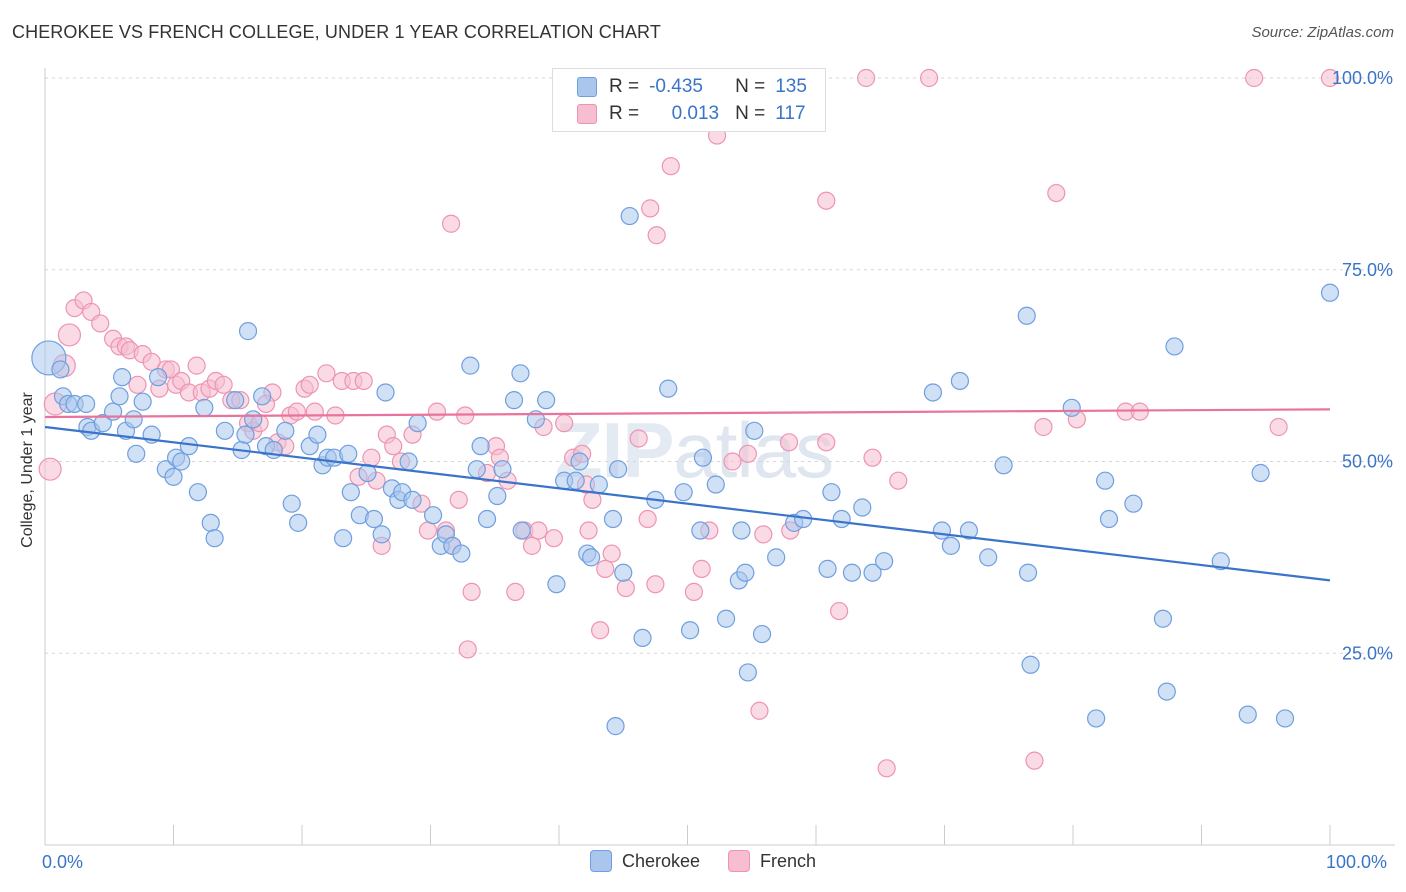  Describe the element at coordinates (1367, 270) in the screenshot. I see `y-tick-label: 75.0%` at that location.